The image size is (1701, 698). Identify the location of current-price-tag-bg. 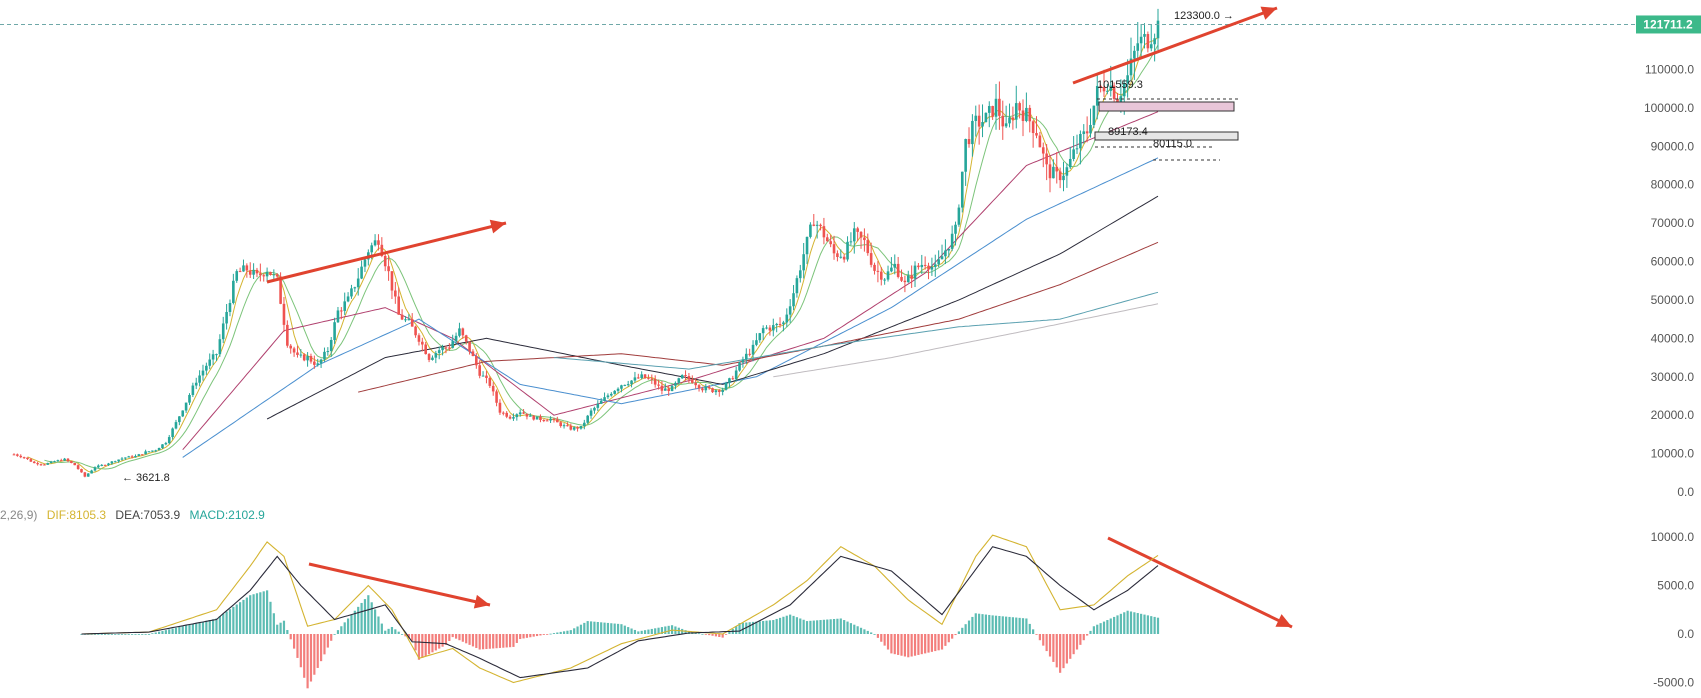
(1668, 24).